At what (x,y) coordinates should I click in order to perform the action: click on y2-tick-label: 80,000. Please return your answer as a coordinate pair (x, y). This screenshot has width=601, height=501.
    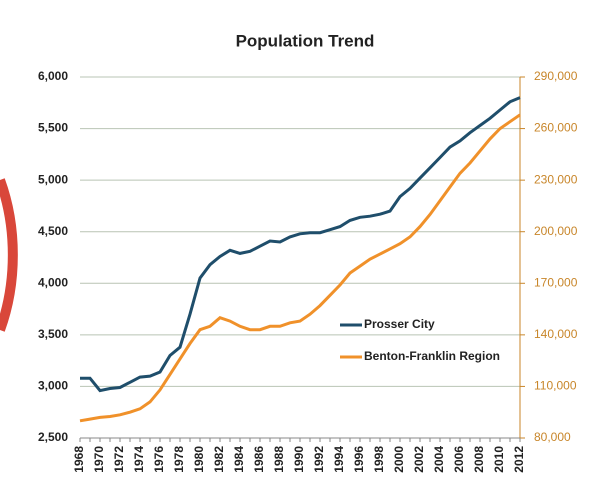
    Looking at the image, I should click on (552, 437).